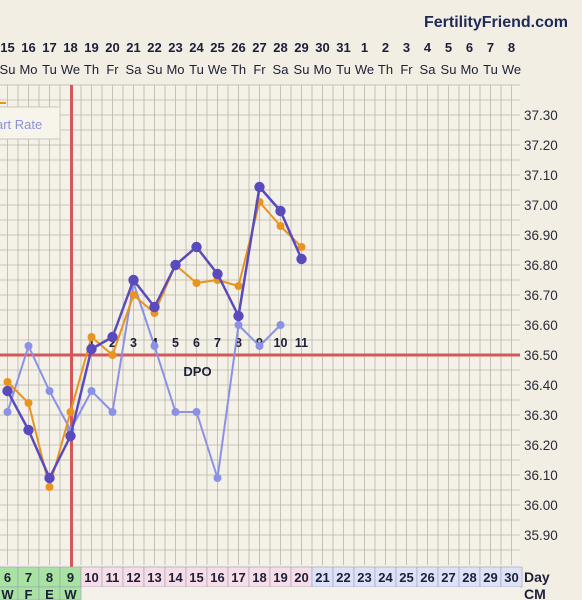 This screenshot has width=582, height=600. What do you see at coordinates (322, 69) in the screenshot?
I see `header-weekday: Mo` at bounding box center [322, 69].